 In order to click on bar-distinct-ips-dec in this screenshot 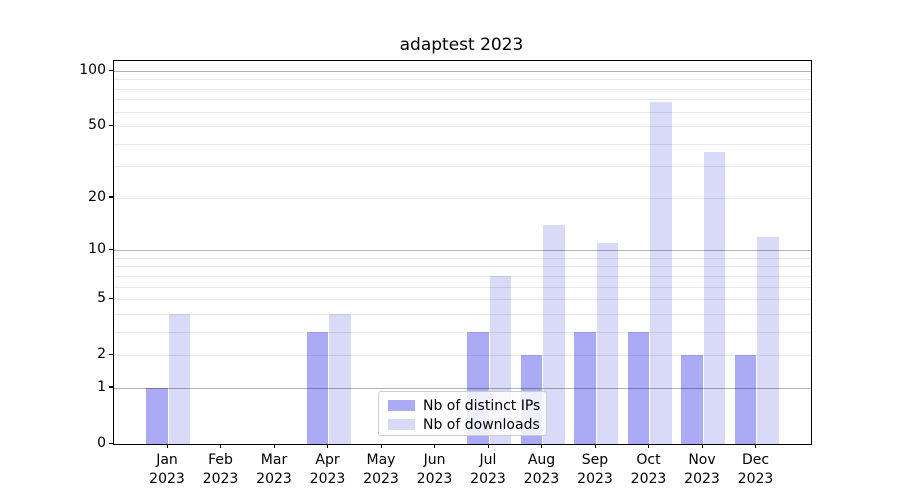, I will do `click(745, 399)`.